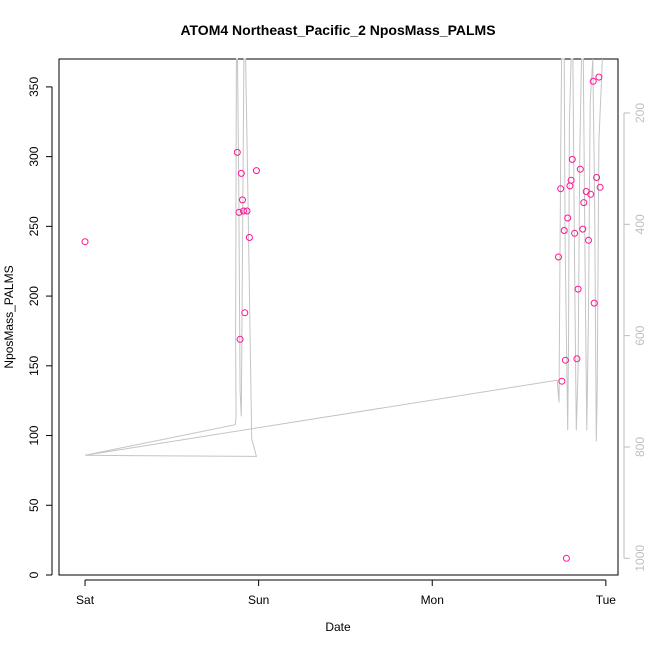  I want to click on y-tick-label: 100, so click(34, 435).